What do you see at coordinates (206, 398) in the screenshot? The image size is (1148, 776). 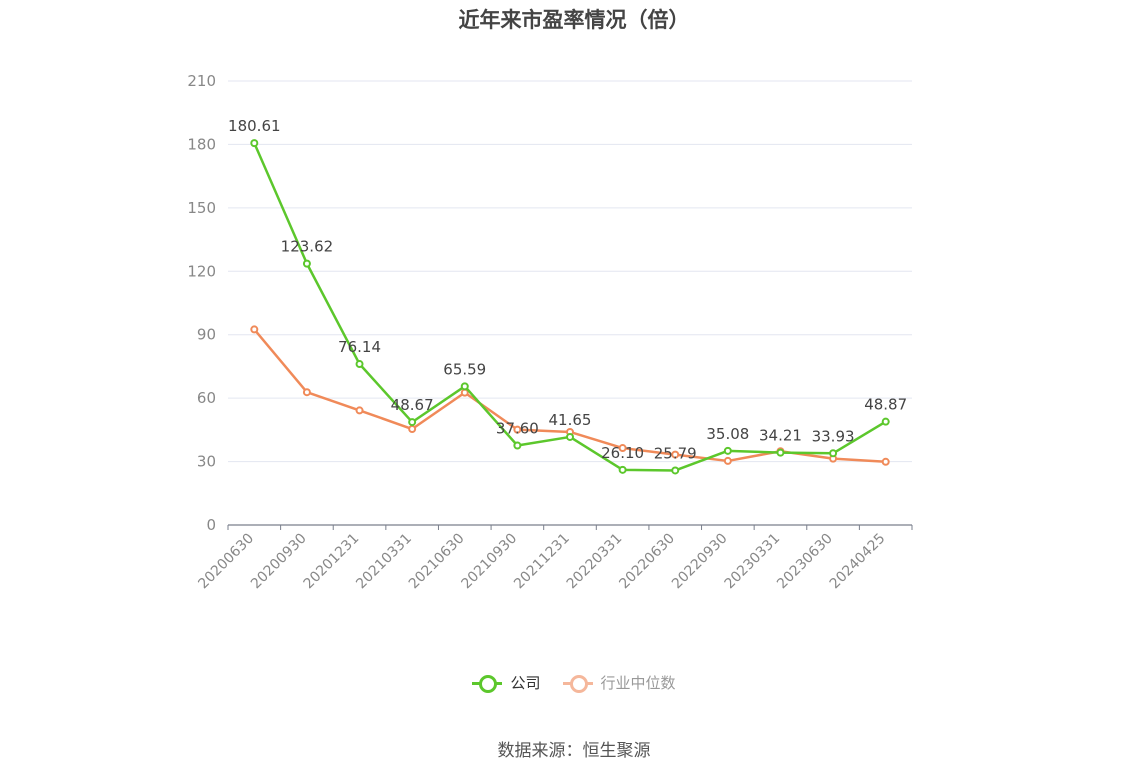 I see `y-tick-label: 60` at bounding box center [206, 398].